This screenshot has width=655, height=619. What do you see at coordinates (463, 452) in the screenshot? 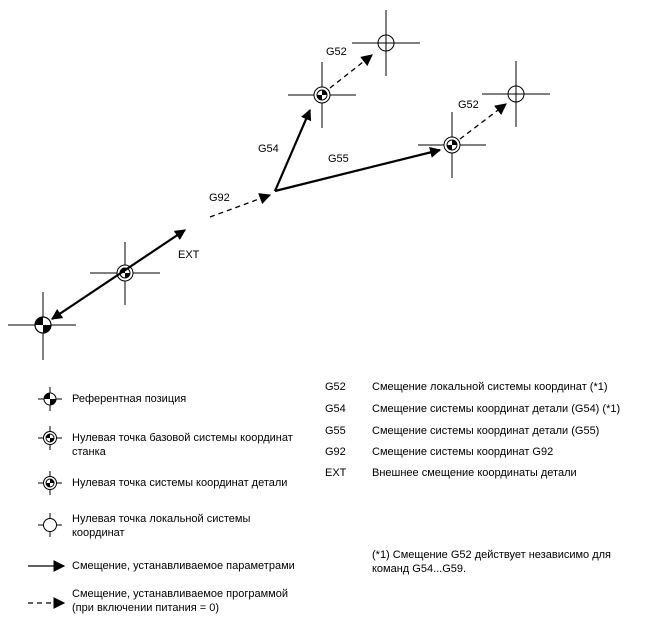
I see `code-g92-desc: Смещение системы координат G92` at bounding box center [463, 452].